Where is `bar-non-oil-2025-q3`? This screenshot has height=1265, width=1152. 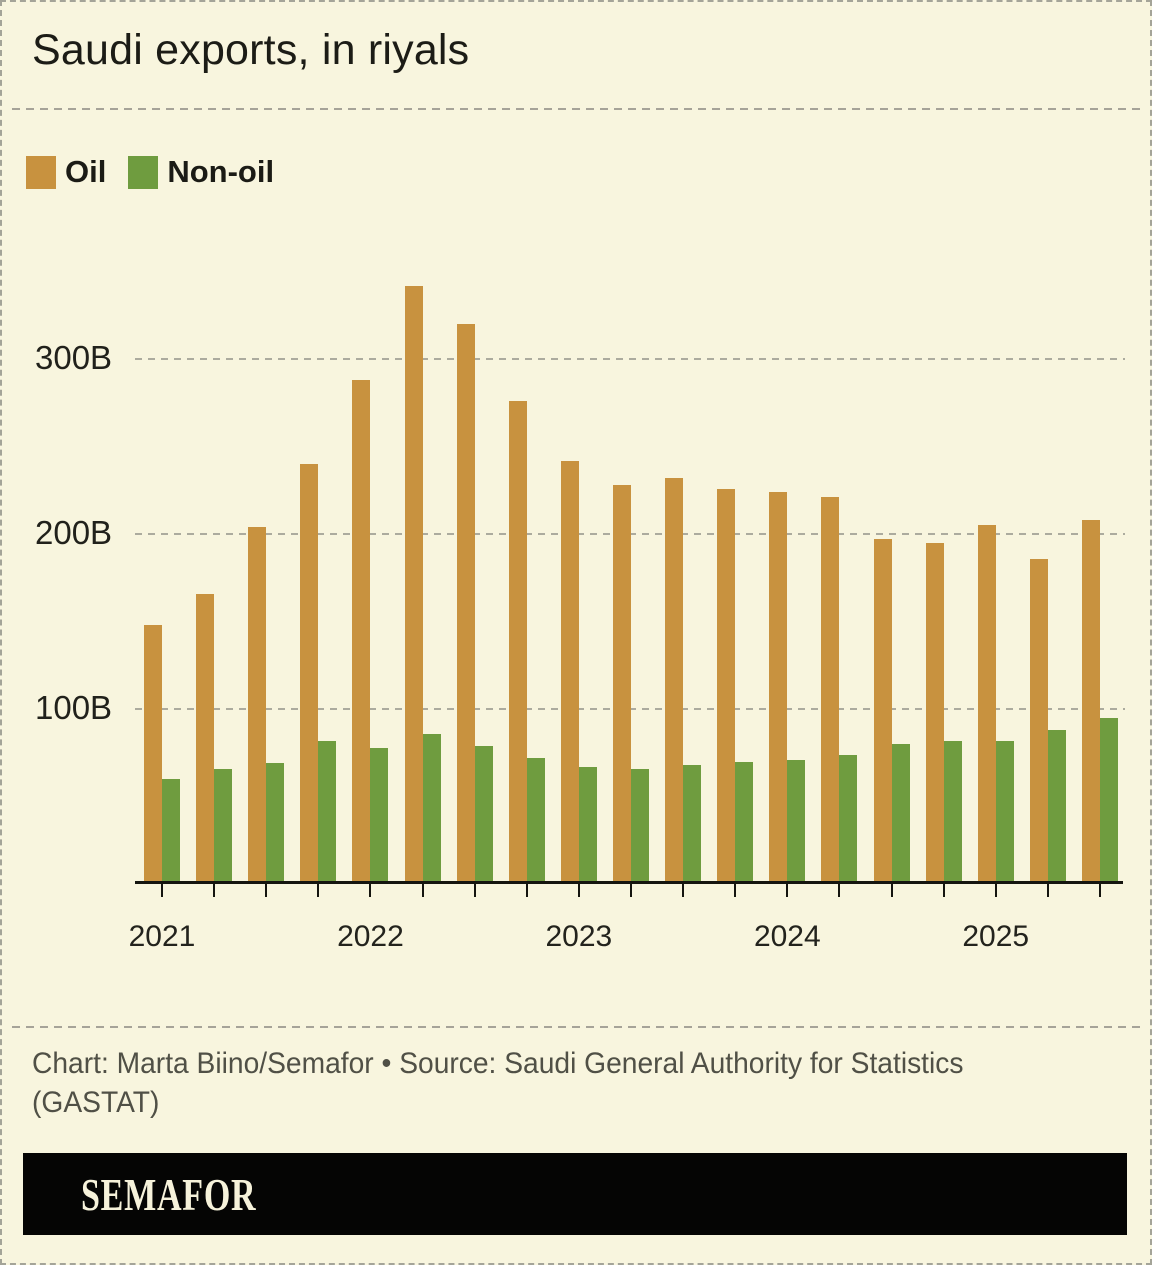 bar-non-oil-2025-q3 is located at coordinates (1108, 800).